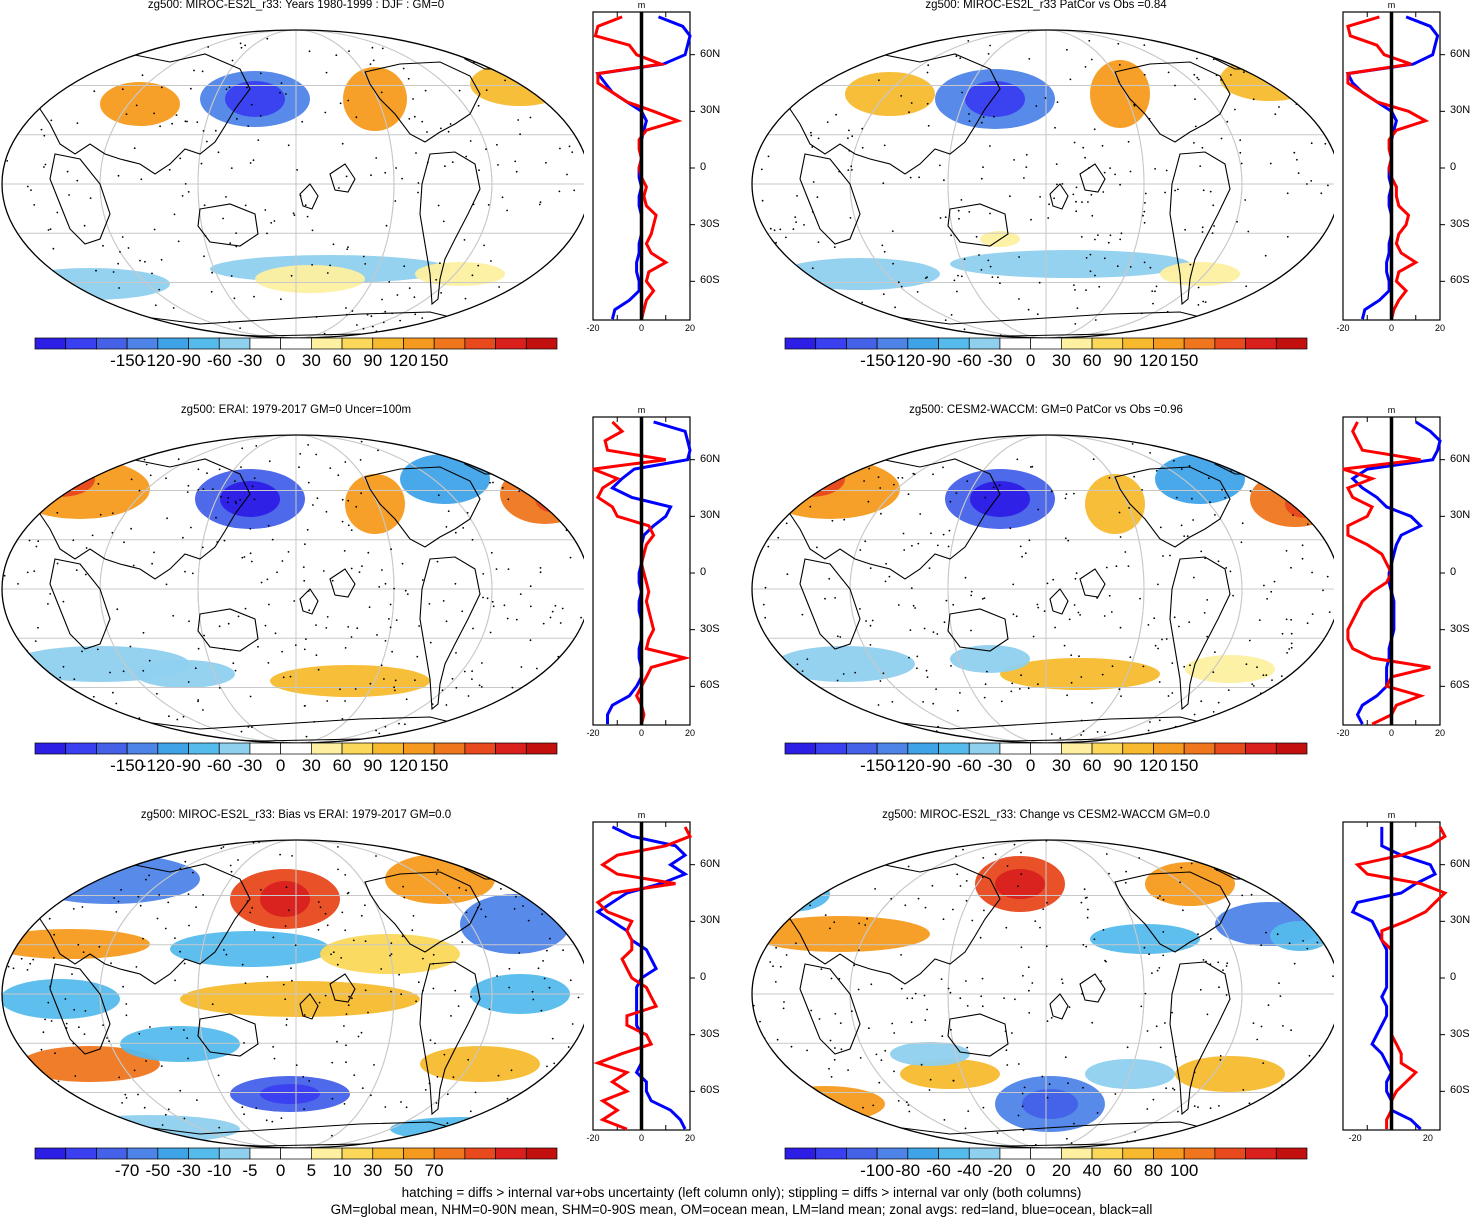  Describe the element at coordinates (296, 184) in the screenshot. I see `longitude-gridline` at that location.